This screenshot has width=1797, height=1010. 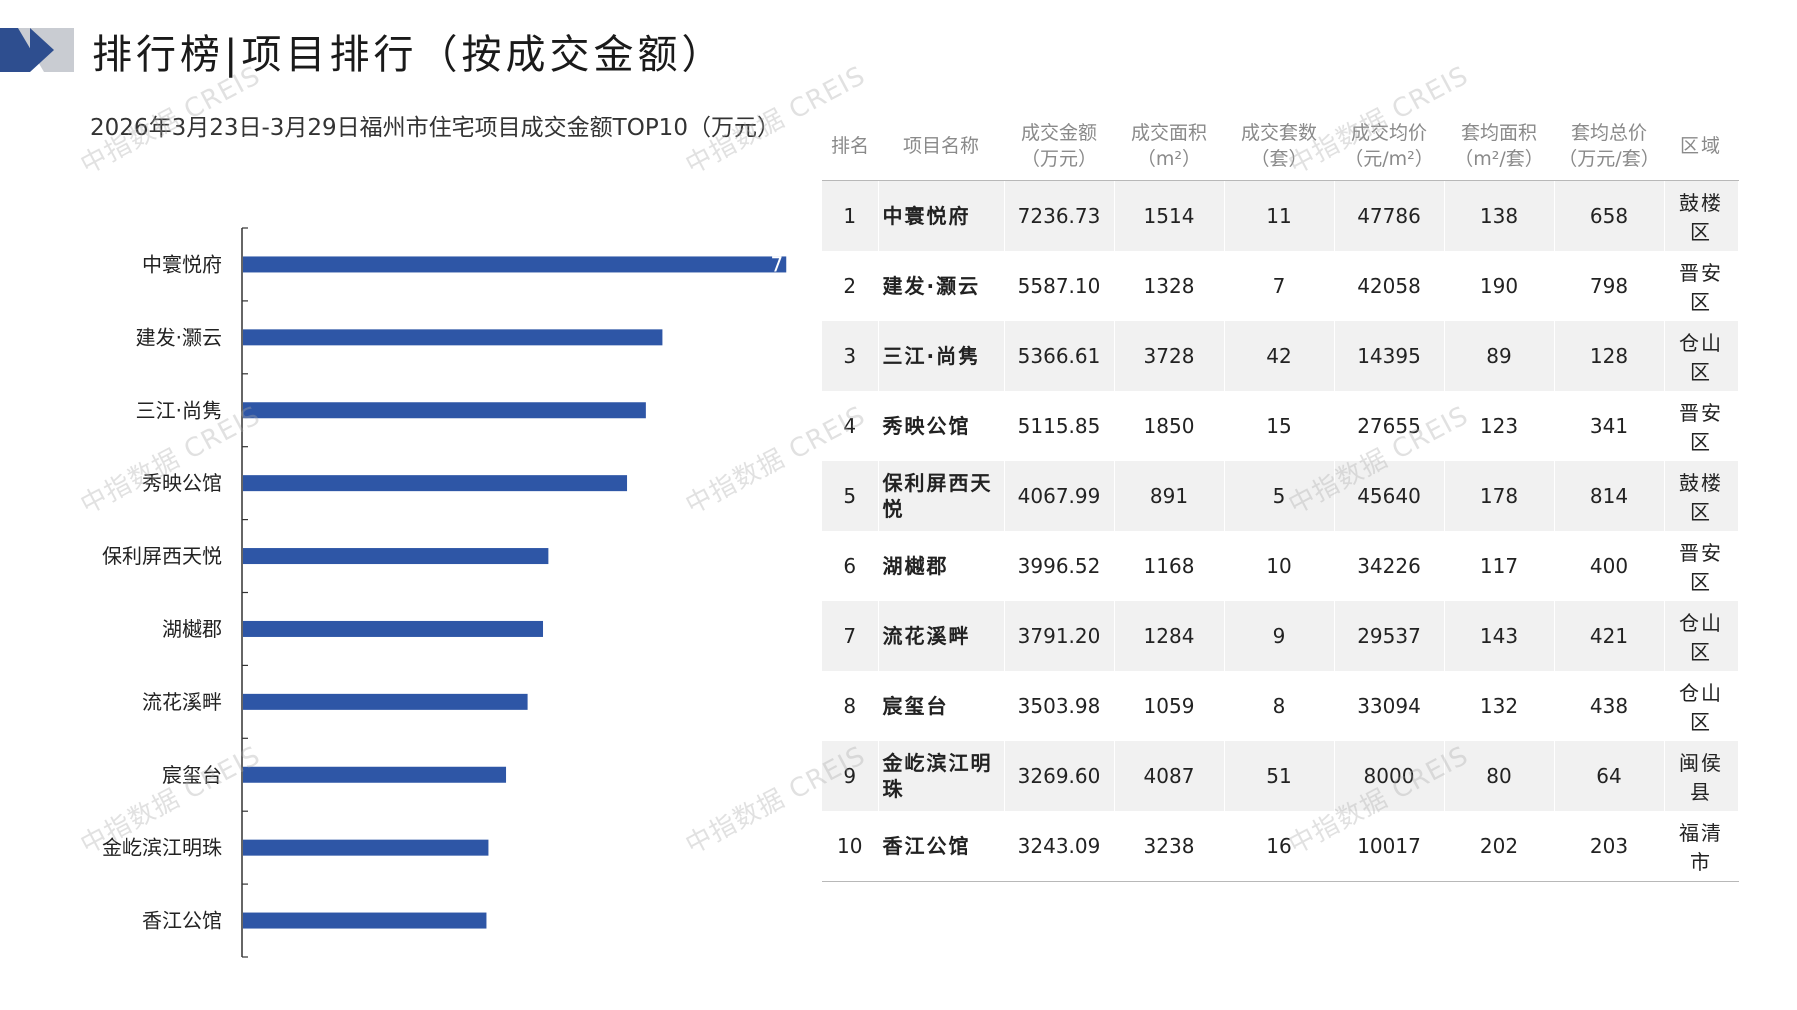 I want to click on cell-rank: 7, so click(x=850, y=636).